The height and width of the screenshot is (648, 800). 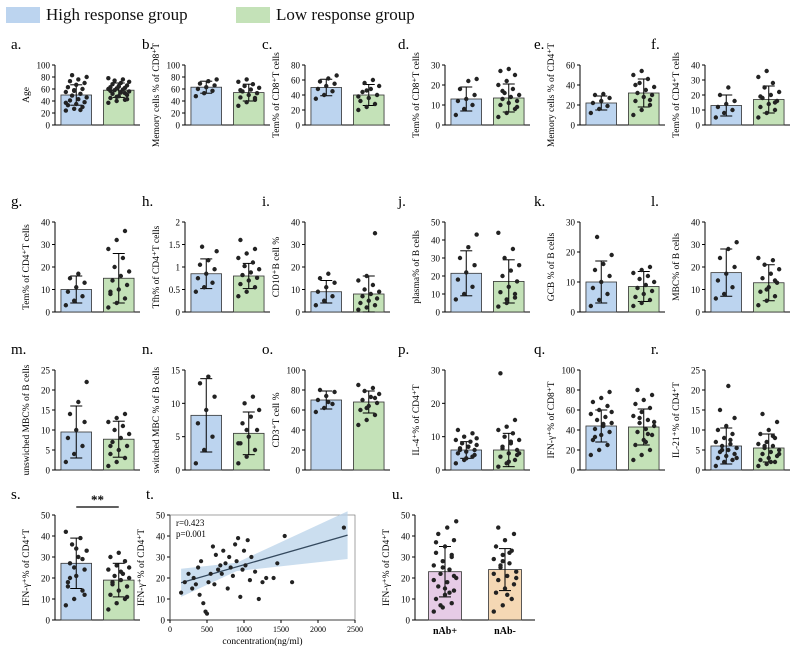 What do you see at coordinates (779, 269) in the screenshot?
I see `l-point-low` at bounding box center [779, 269].